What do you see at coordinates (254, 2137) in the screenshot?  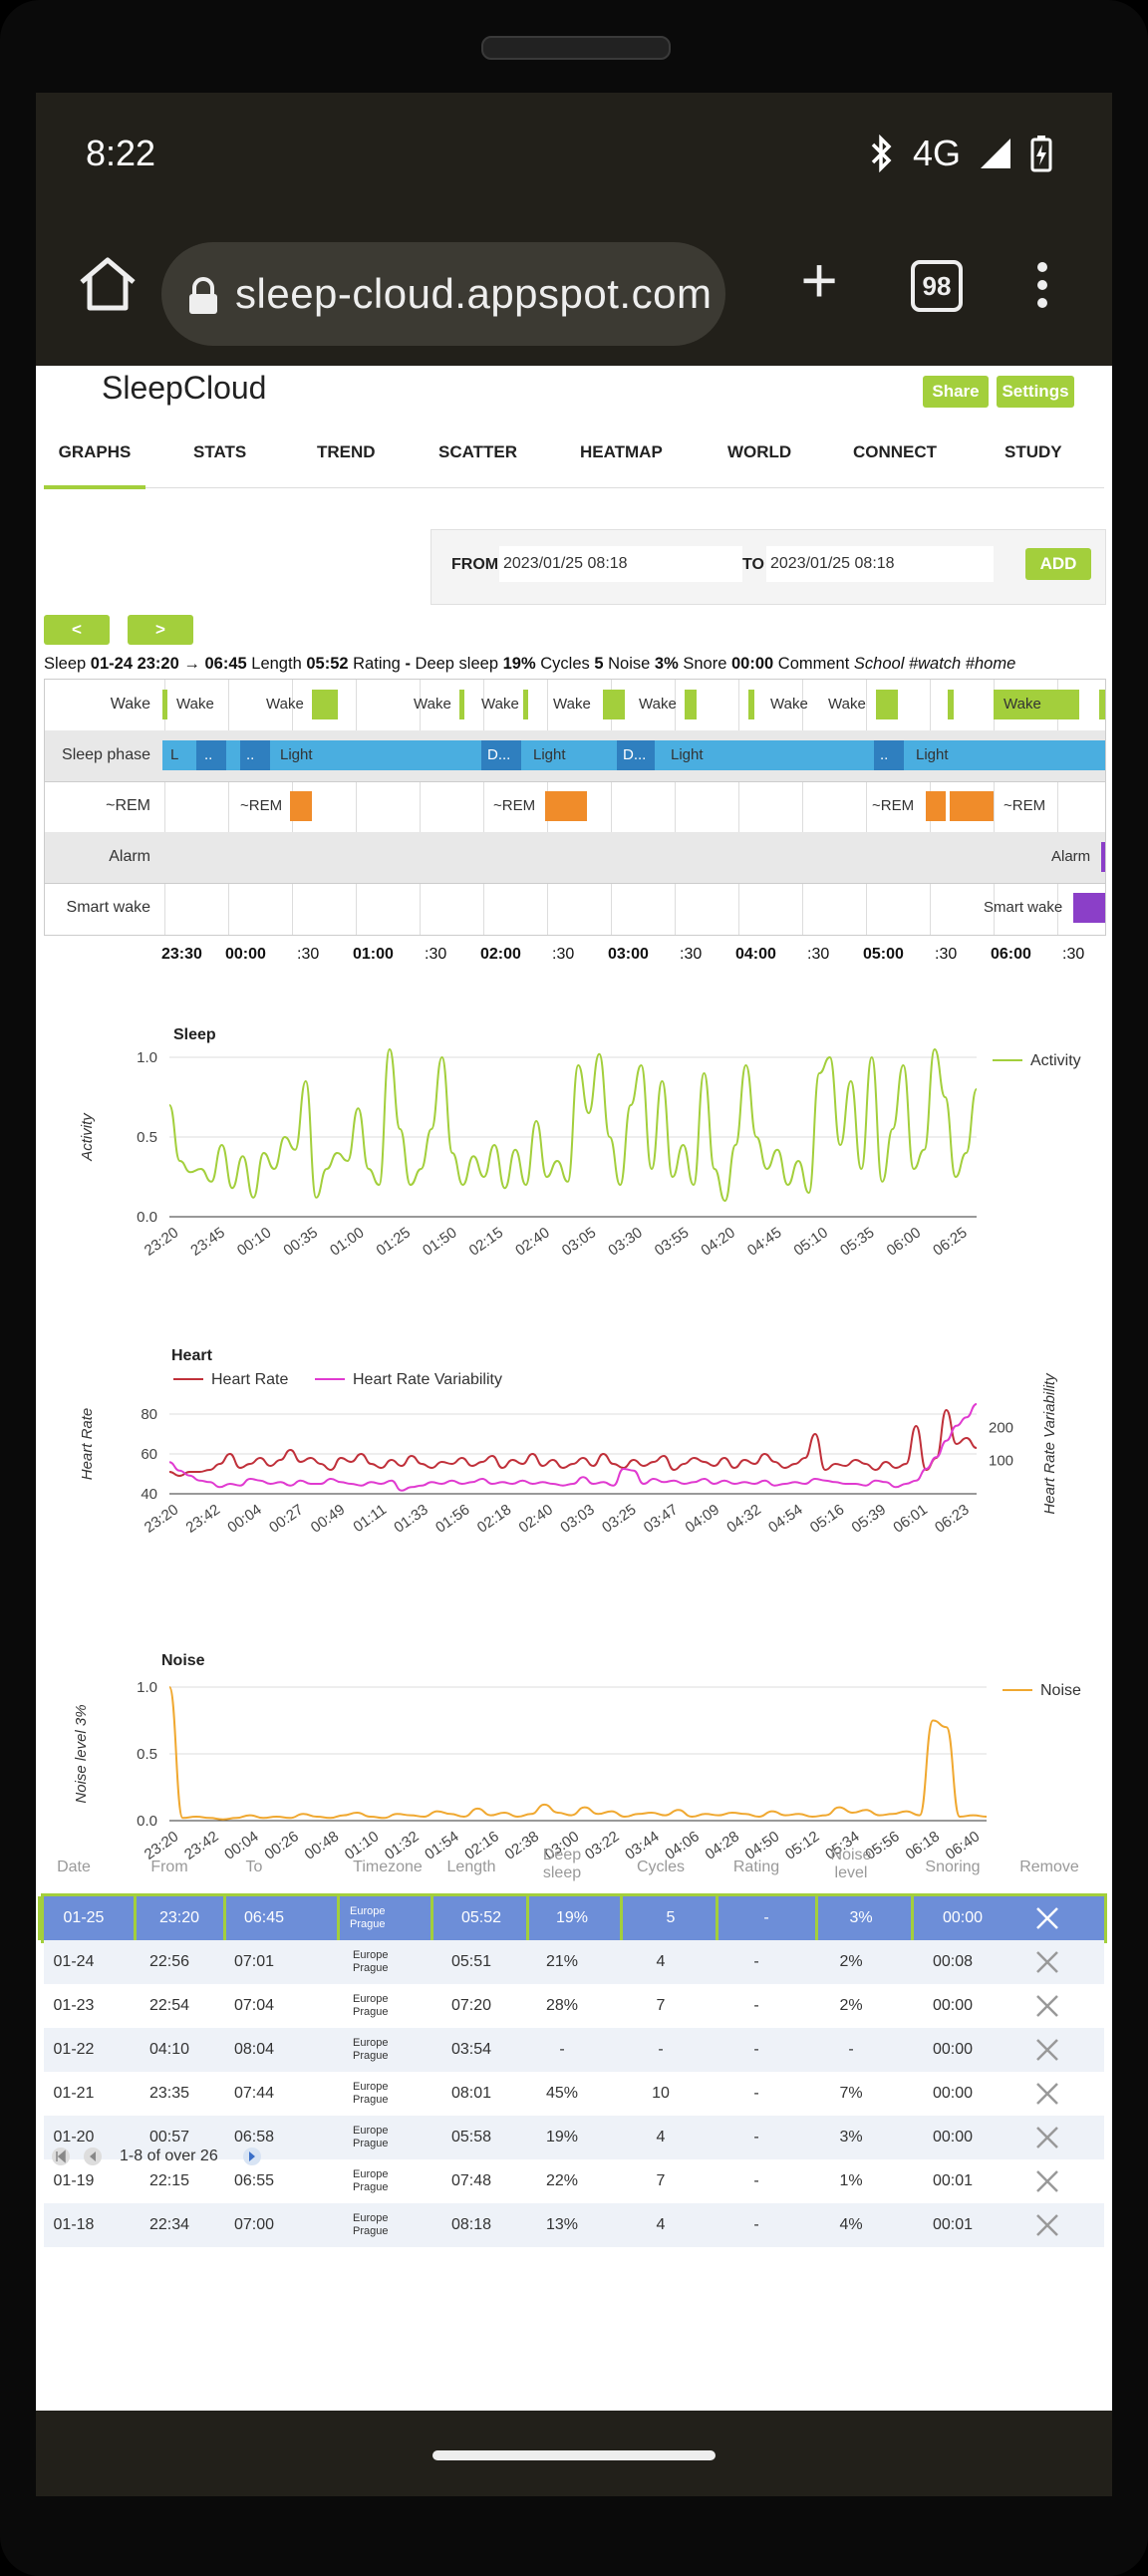 I see `cell-to: 06:58` at bounding box center [254, 2137].